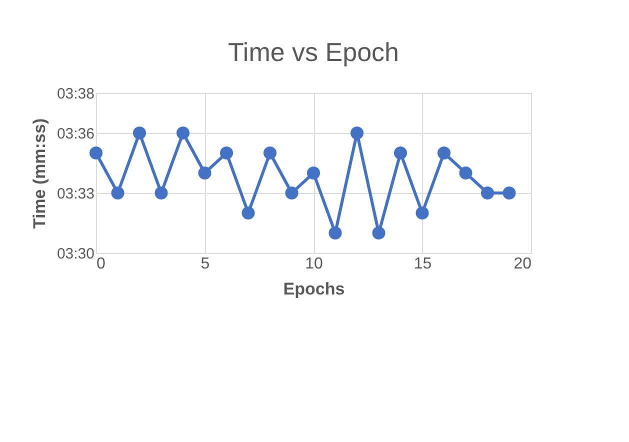 This screenshot has width=629, height=442. I want to click on x-tick-label: 0, so click(101, 264).